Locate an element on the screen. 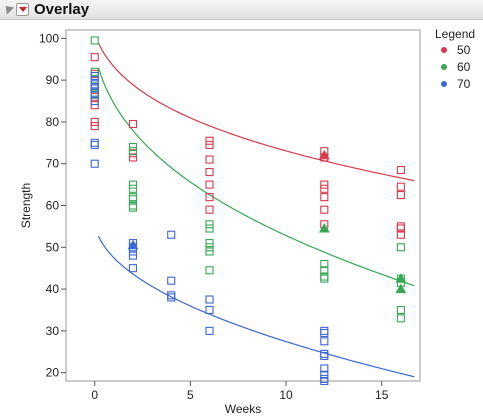 This screenshot has width=483, height=416. y-tick-label: 50 is located at coordinates (53, 247).